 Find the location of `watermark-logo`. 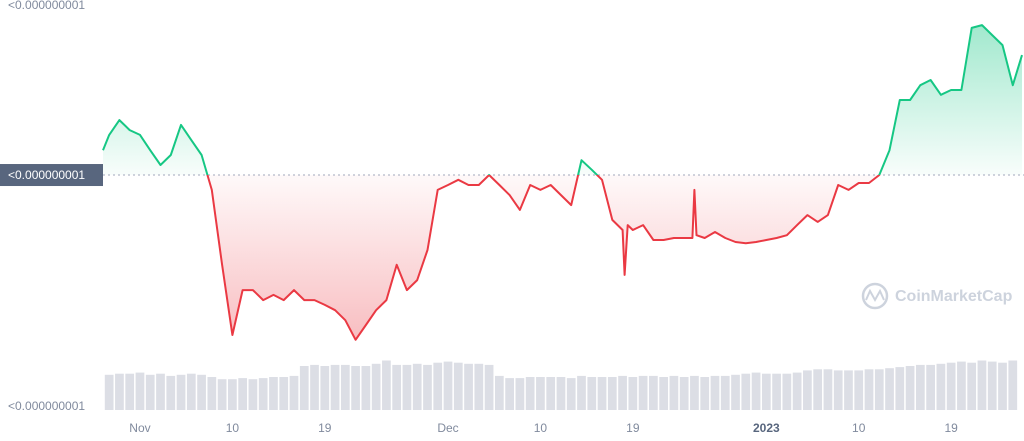

watermark-logo is located at coordinates (875, 296).